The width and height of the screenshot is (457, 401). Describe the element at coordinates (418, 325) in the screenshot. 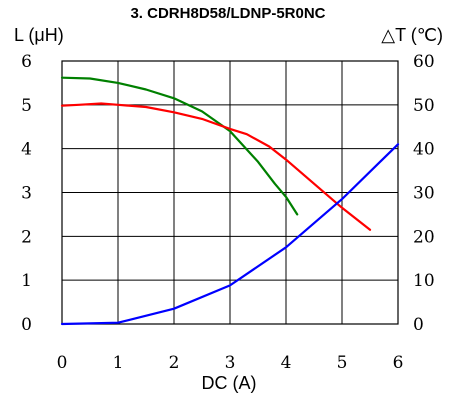

I see `y-right-tick-label-0: 0` at that location.